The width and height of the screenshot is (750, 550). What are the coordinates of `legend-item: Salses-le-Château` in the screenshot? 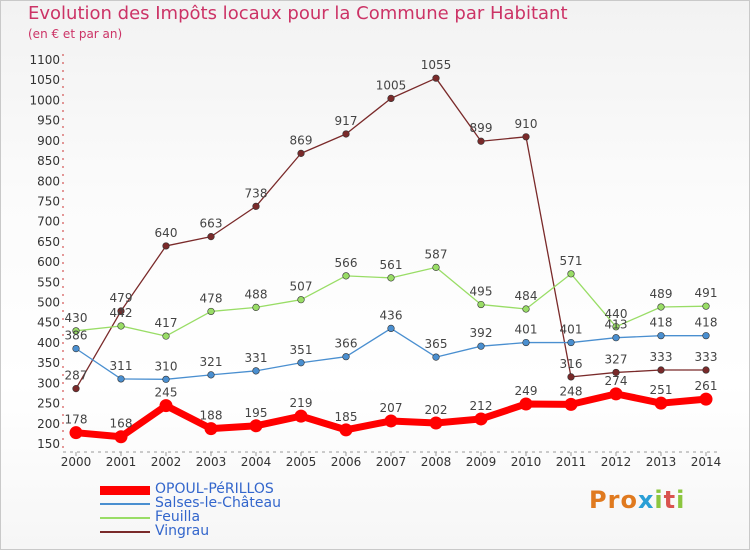 It's located at (230, 503).